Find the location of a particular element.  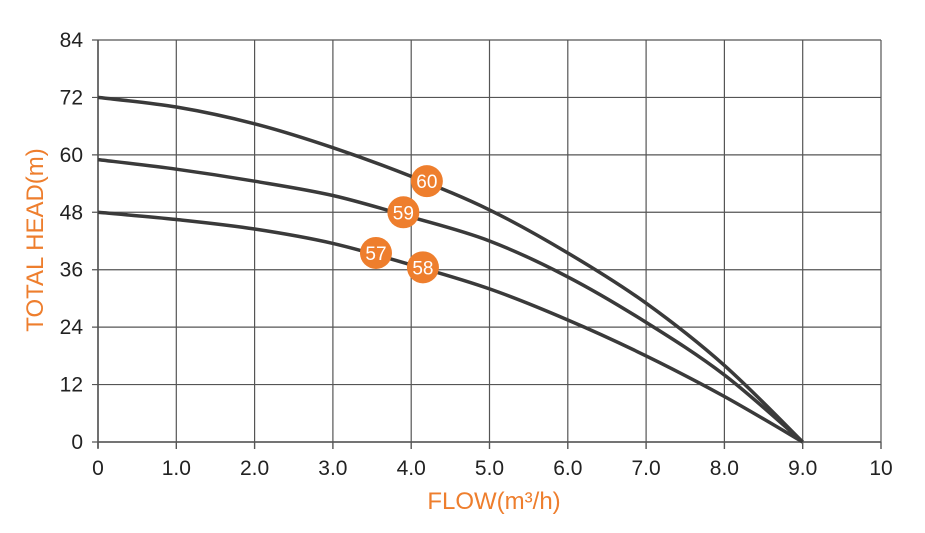

y-tick-label: 72 is located at coordinates (71, 97).